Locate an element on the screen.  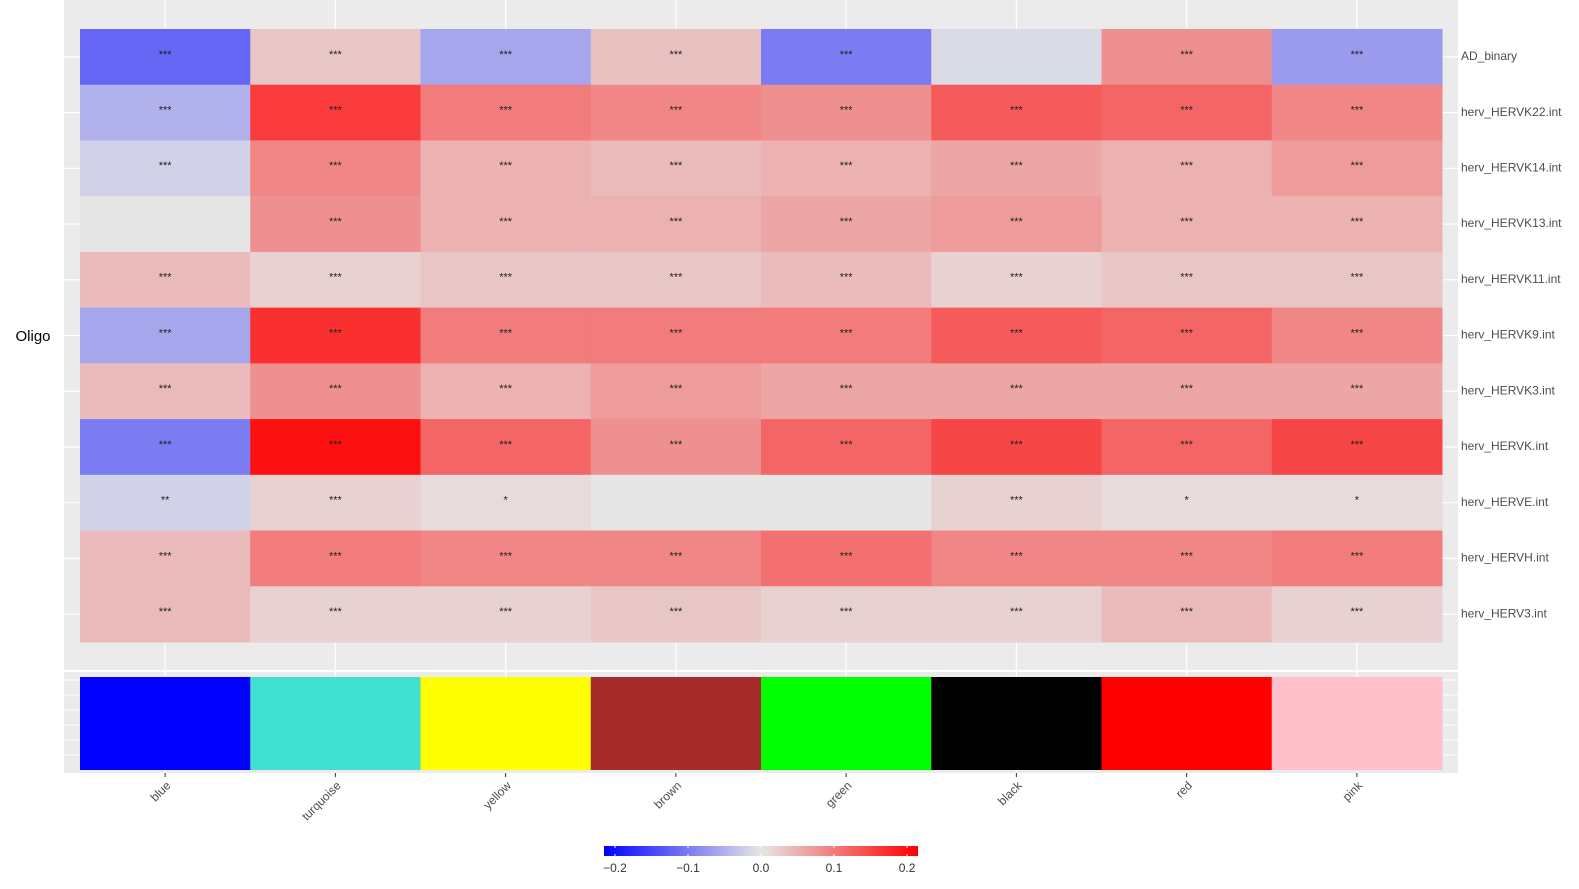
colorbar-tick-label: −0.1 is located at coordinates (688, 868).